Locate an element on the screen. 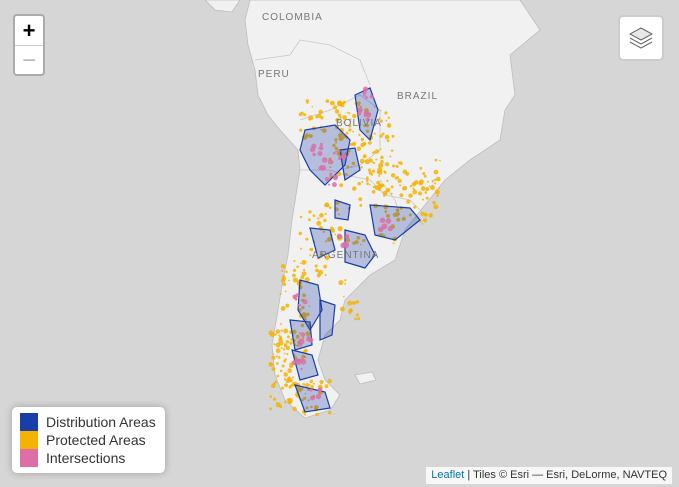  layers-icon is located at coordinates (641, 38).